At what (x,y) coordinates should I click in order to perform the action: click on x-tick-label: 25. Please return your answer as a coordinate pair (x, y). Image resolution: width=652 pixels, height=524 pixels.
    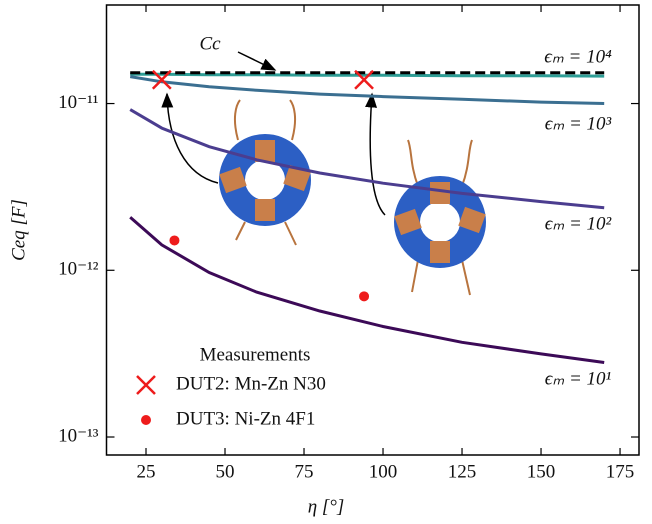
    Looking at the image, I should click on (146, 471).